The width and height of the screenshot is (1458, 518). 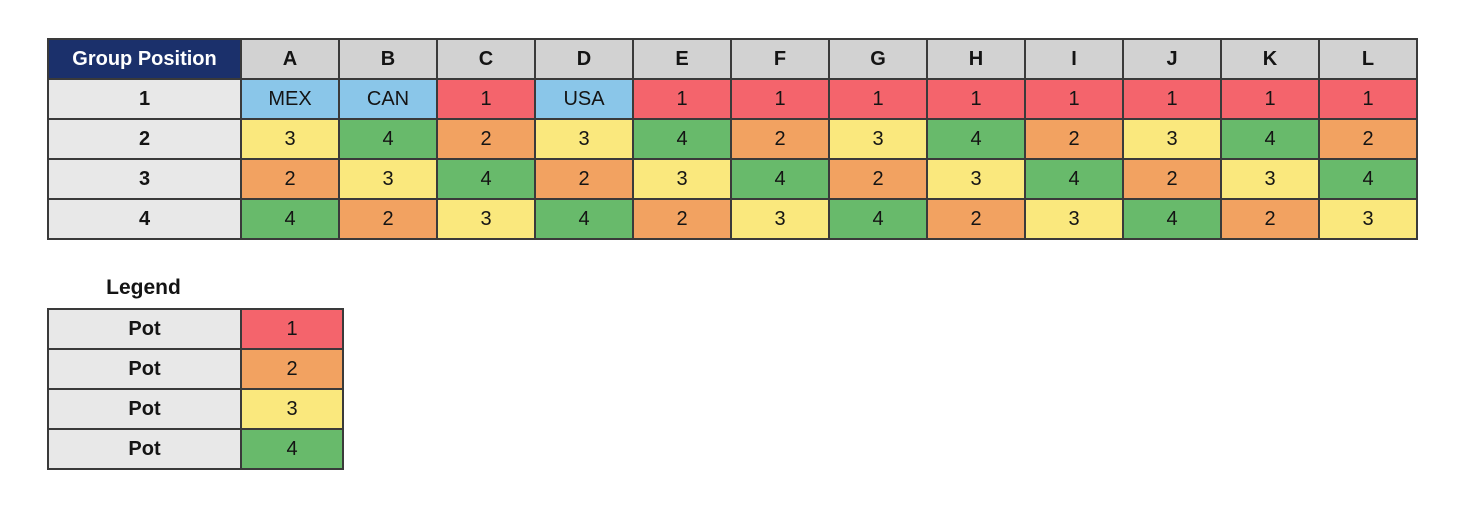 What do you see at coordinates (1270, 219) in the screenshot?
I see `grid-cell-k4: 2` at bounding box center [1270, 219].